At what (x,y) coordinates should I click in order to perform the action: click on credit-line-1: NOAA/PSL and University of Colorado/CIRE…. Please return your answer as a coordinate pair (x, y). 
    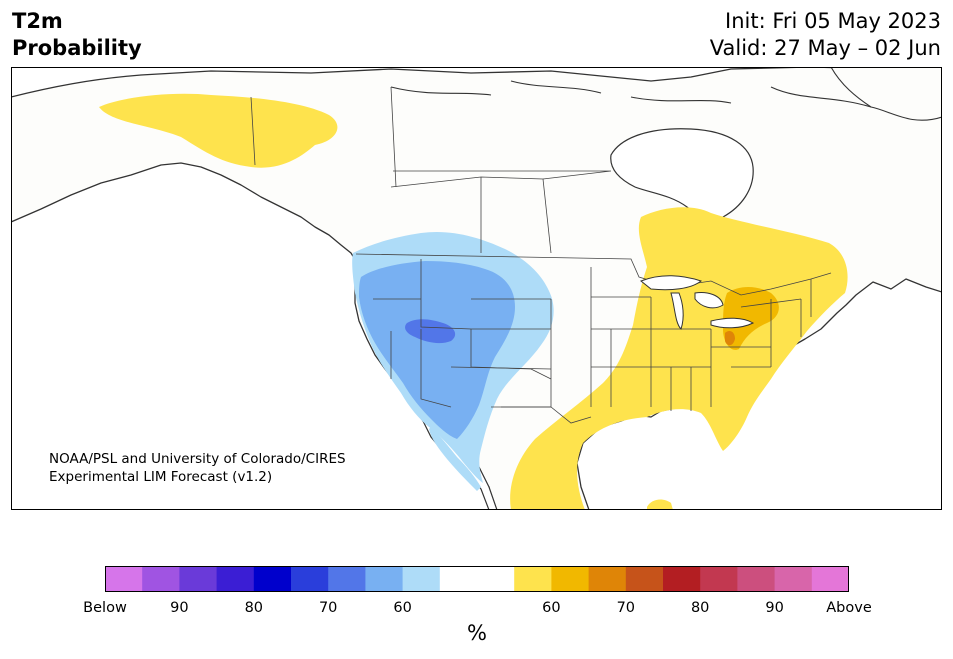
    Looking at the image, I should click on (197, 459).